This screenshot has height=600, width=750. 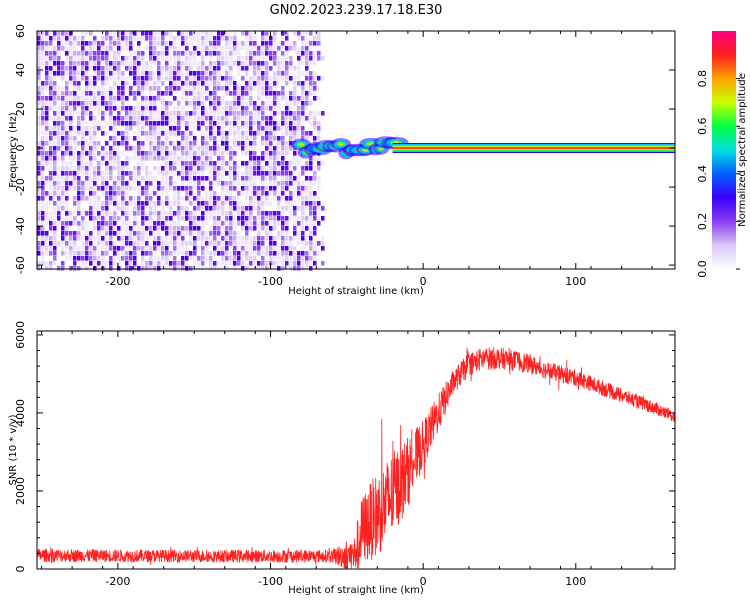 What do you see at coordinates (423, 281) in the screenshot?
I see `spectrogram-x-tick-label: 0` at bounding box center [423, 281].